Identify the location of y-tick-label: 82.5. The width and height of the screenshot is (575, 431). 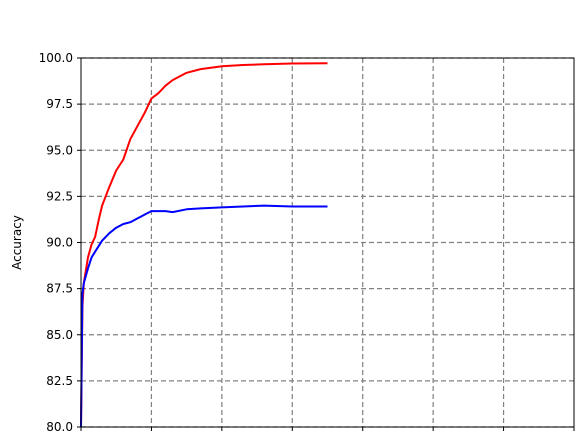
(59, 381).